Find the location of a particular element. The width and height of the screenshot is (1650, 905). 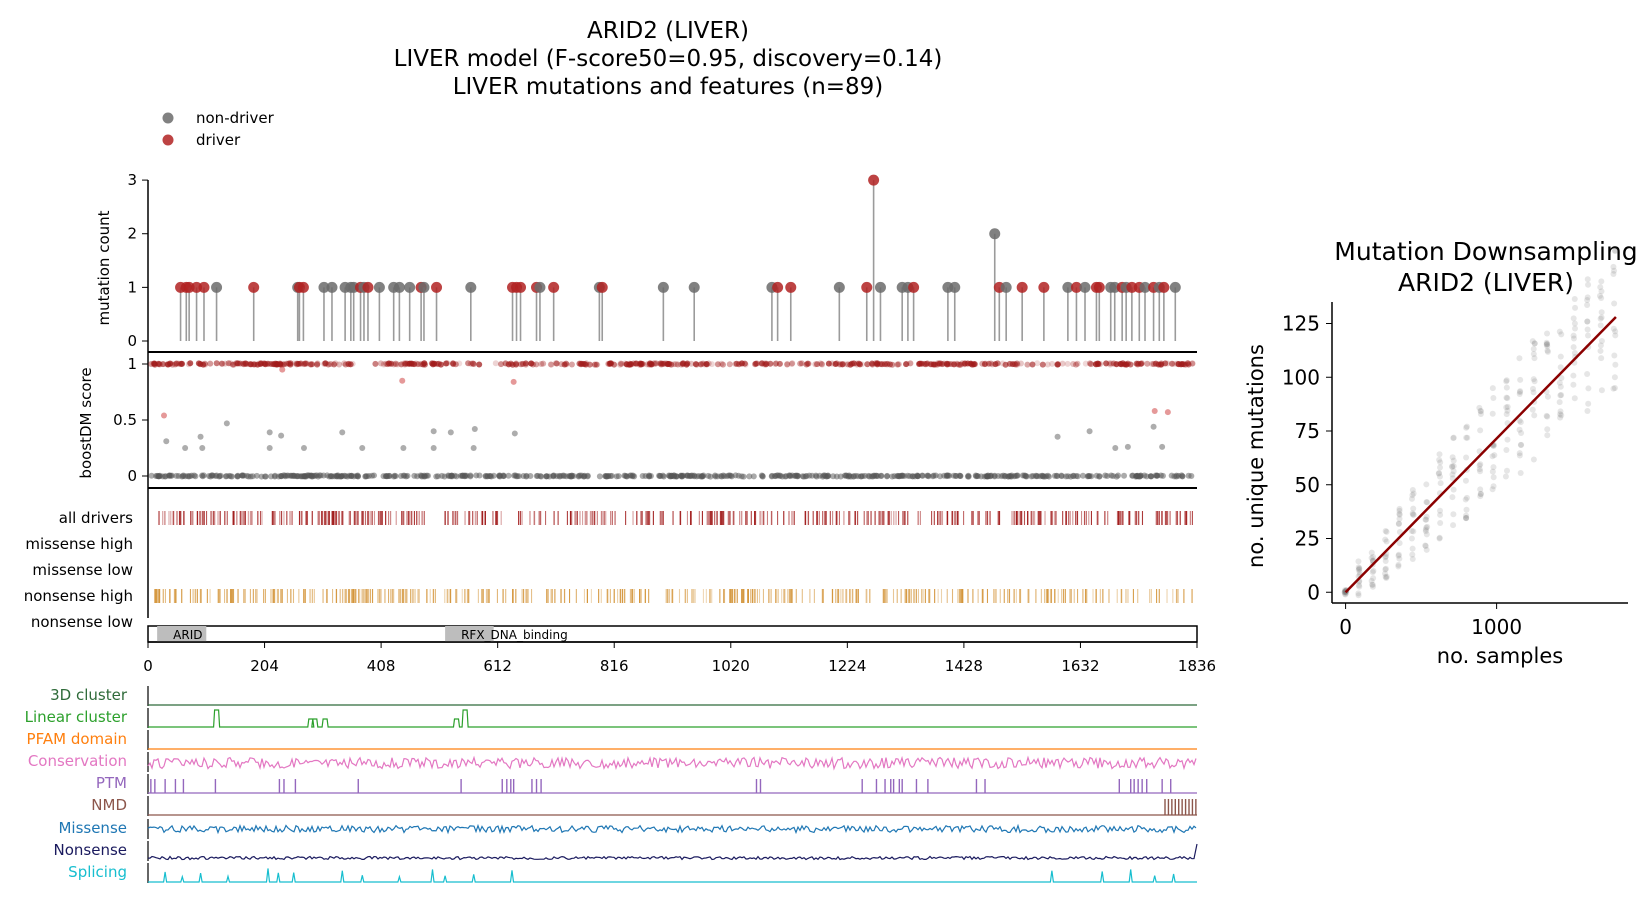

consequence-row-label: missense high is located at coordinates (79, 544).